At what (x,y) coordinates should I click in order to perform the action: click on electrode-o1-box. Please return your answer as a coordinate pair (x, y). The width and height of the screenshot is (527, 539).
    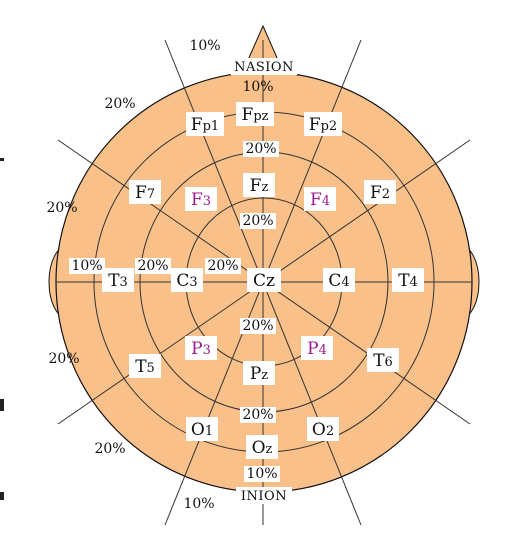
    Looking at the image, I should click on (202, 429).